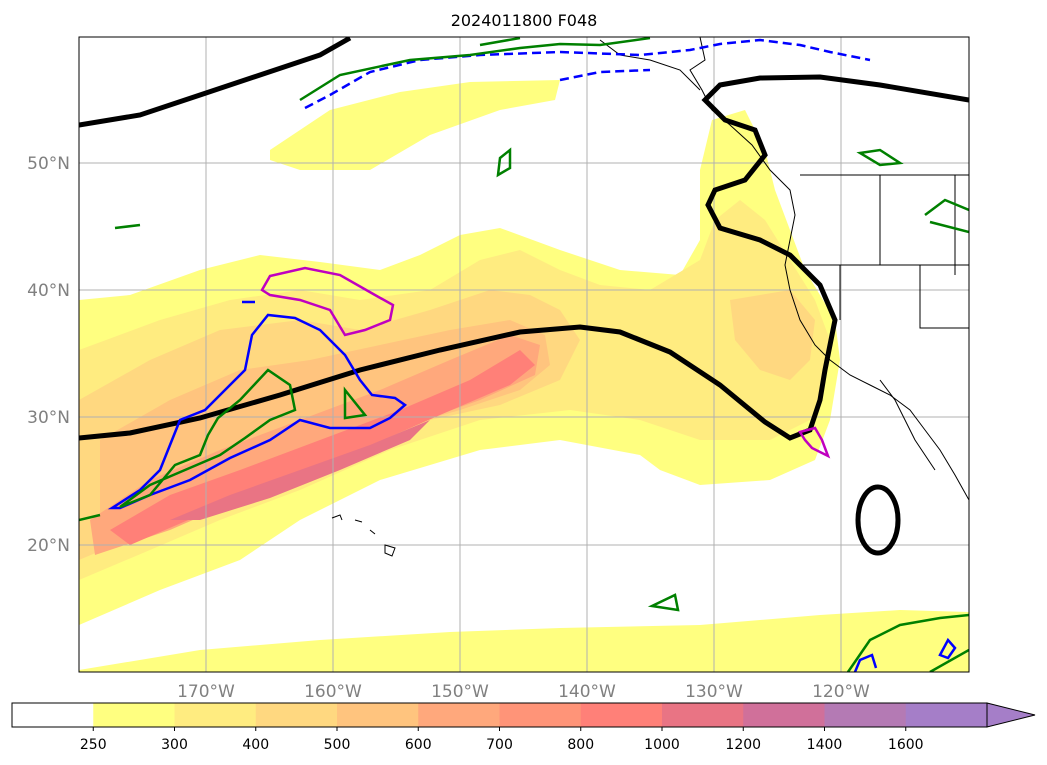 The width and height of the screenshot is (1047, 765). Describe the element at coordinates (460, 692) in the screenshot. I see `lon-label-150w: 150°W` at that location.